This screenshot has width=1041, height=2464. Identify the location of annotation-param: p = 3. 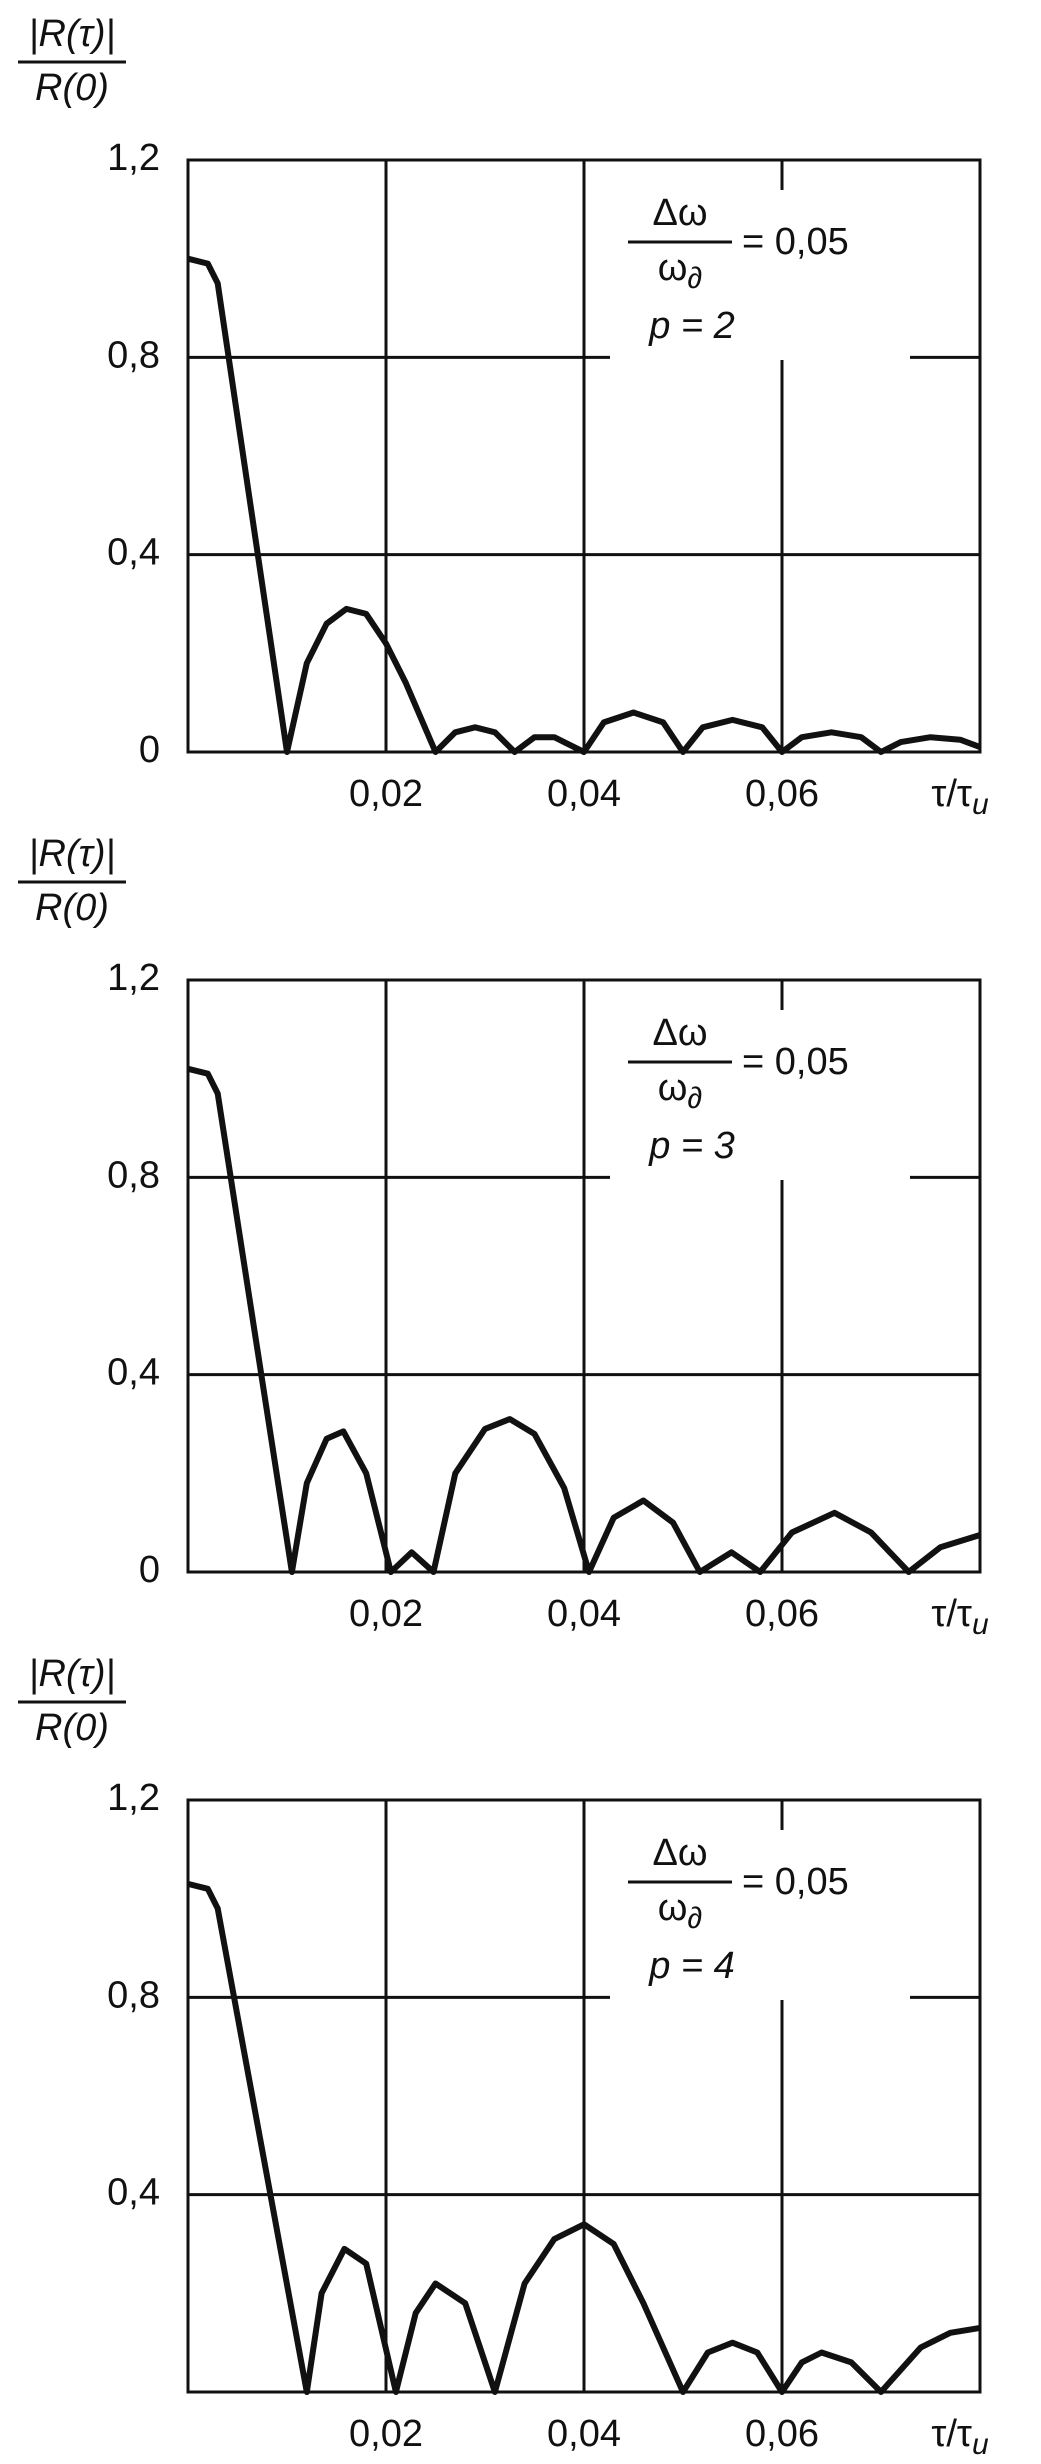
(691, 1146).